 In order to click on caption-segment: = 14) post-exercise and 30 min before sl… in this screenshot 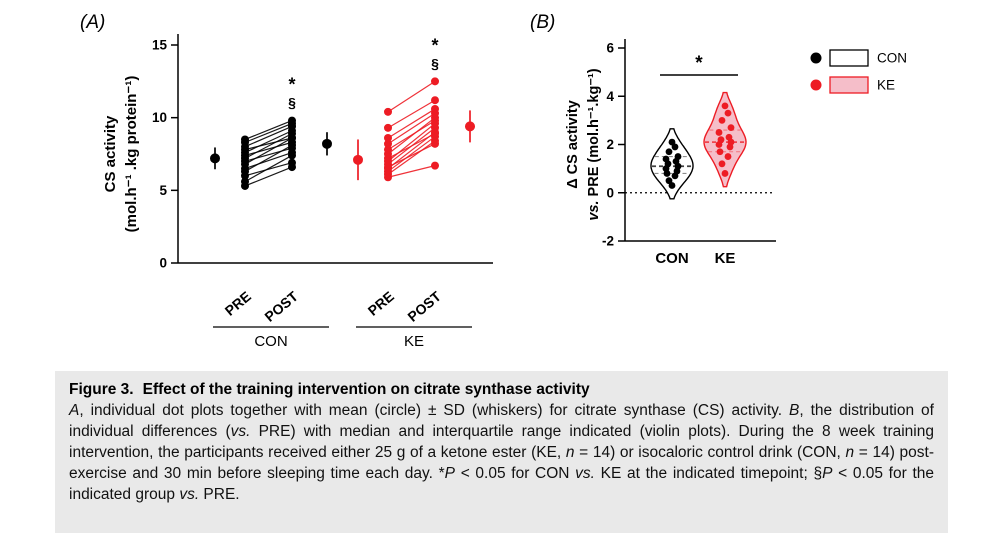, I will do `click(501, 463)`.